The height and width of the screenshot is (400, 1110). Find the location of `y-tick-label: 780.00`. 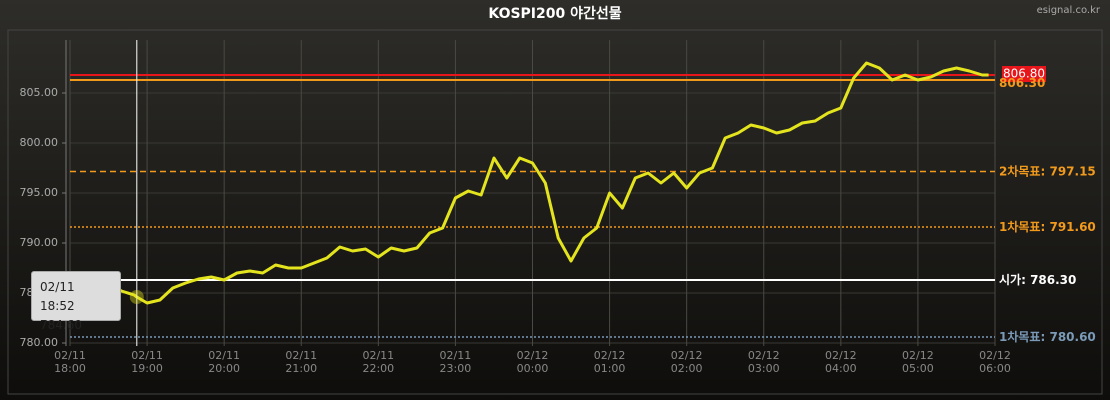

y-tick-label: 780.00 is located at coordinates (39, 342).